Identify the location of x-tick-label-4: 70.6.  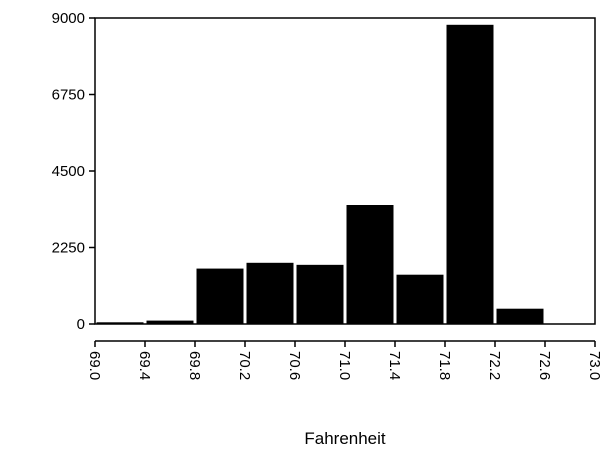
(294, 365).